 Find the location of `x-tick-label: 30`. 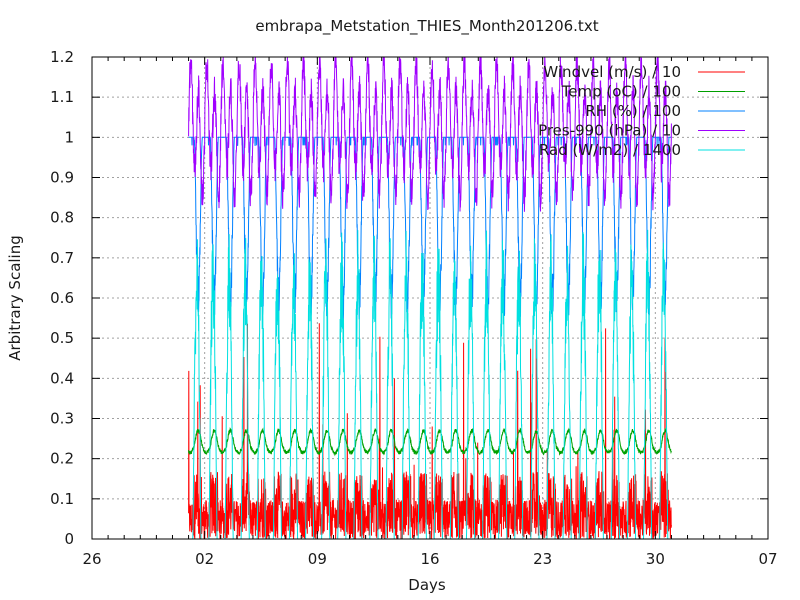

x-tick-label: 30 is located at coordinates (655, 559).